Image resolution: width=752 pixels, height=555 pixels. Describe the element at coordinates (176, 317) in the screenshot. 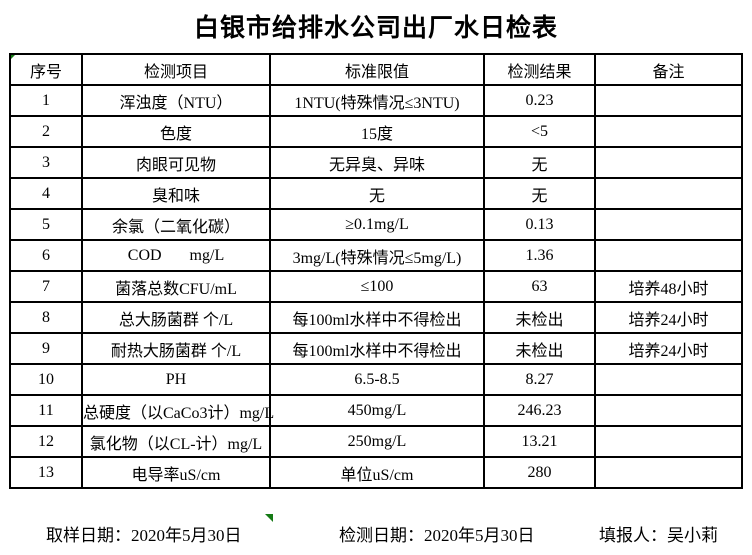

I see `cell-item: 总大肠菌群 个/L` at that location.